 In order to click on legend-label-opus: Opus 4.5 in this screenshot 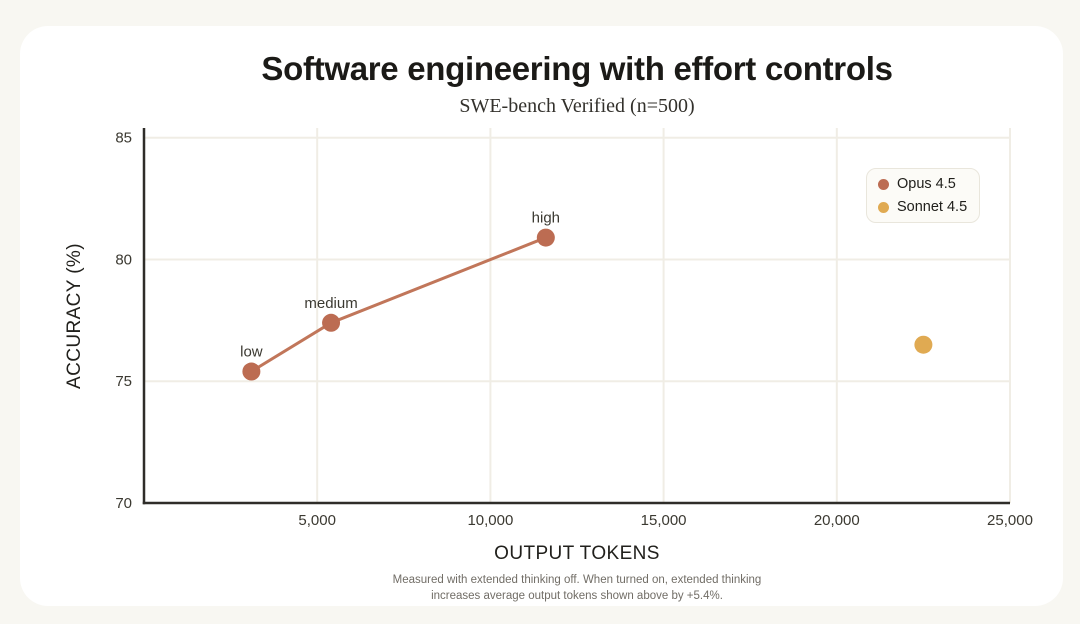, I will do `click(926, 184)`.